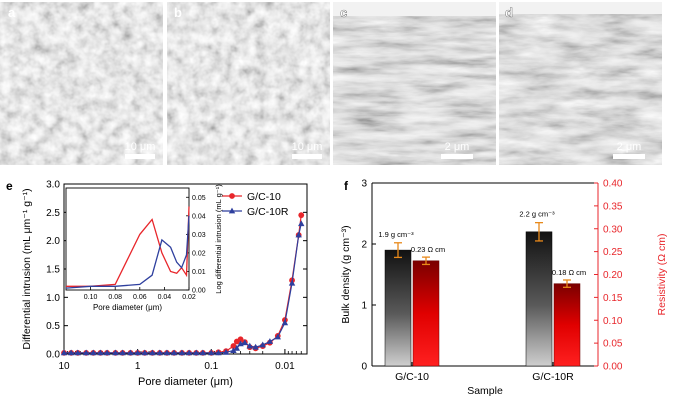 The image size is (675, 415). Describe the element at coordinates (140, 156) in the screenshot. I see `scale-bar-a` at that location.